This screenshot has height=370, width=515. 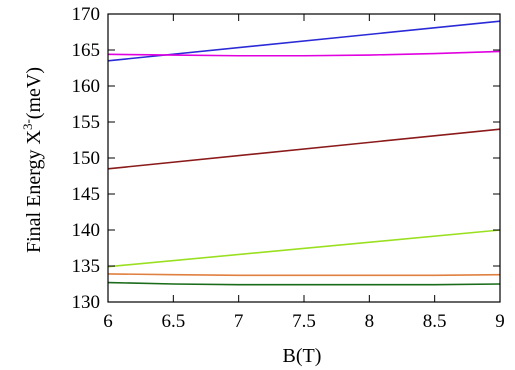 What do you see at coordinates (86, 86) in the screenshot?
I see `y-tick-label: 160` at bounding box center [86, 86].